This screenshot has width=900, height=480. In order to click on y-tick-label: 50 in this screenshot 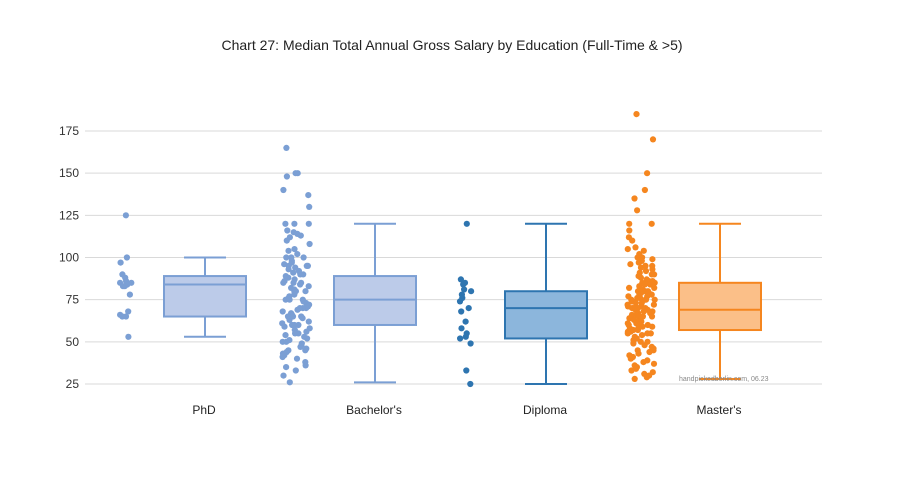, I will do `click(73, 342)`.